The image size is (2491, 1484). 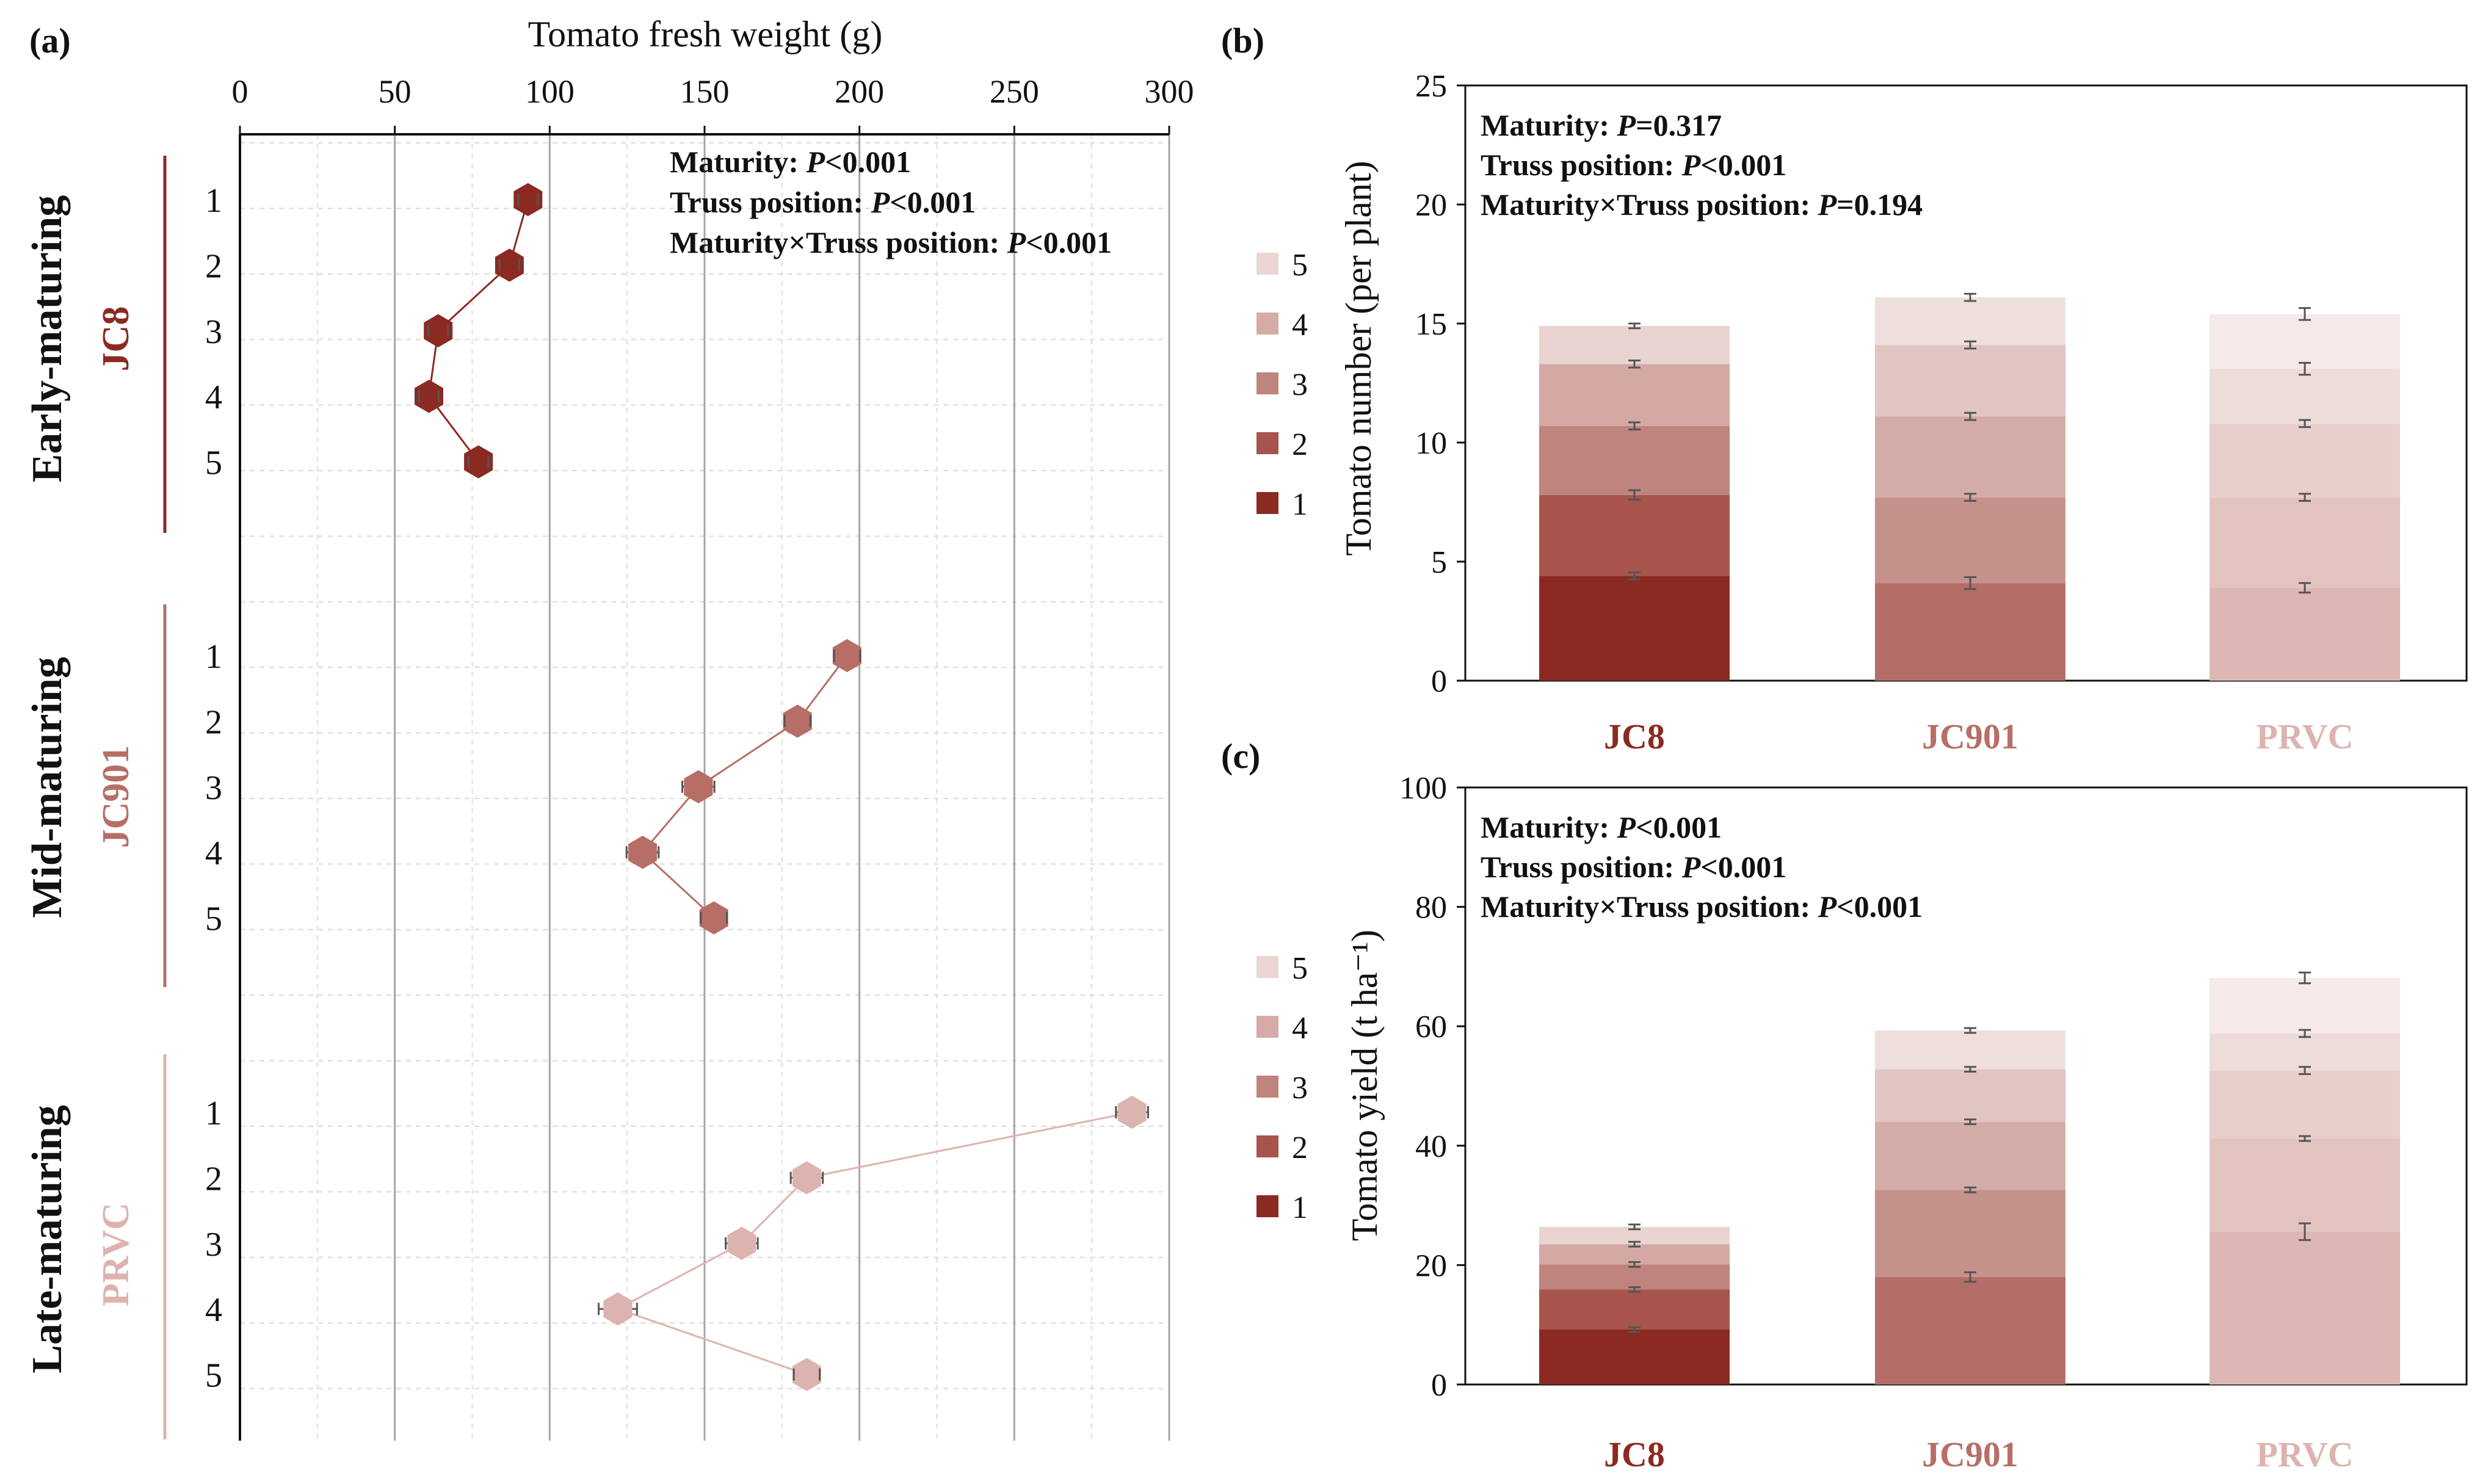 What do you see at coordinates (1970, 1455) in the screenshot?
I see `panel-c-category-label: JC901` at bounding box center [1970, 1455].